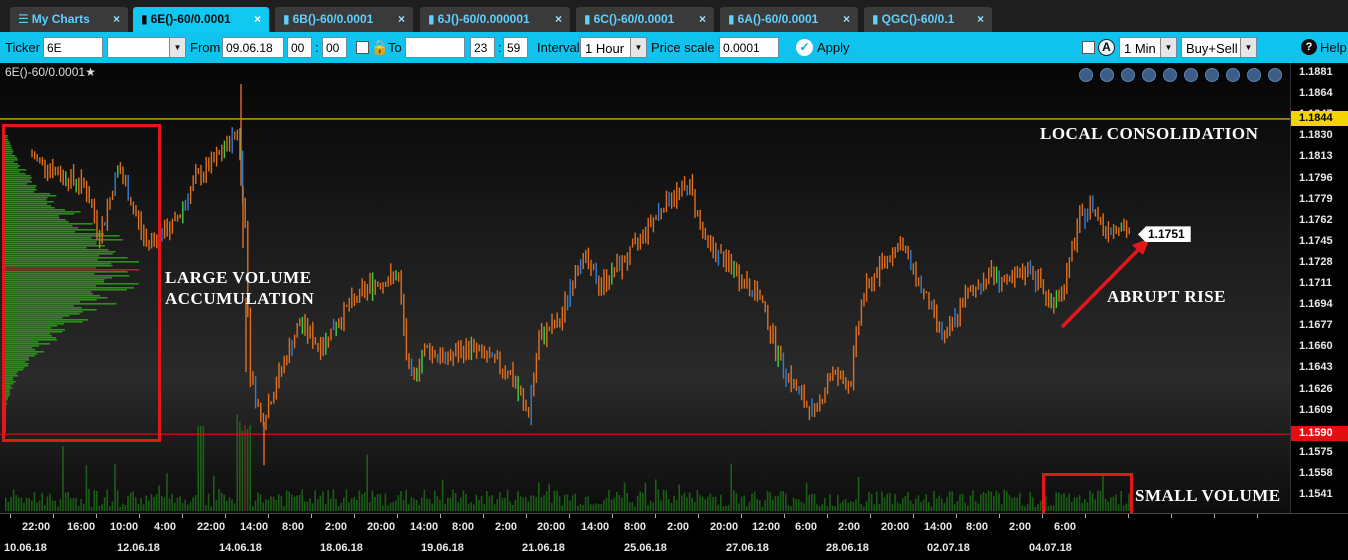 The height and width of the screenshot is (560, 1348). Describe the element at coordinates (833, 47) in the screenshot. I see `apply-button: Apply` at that location.